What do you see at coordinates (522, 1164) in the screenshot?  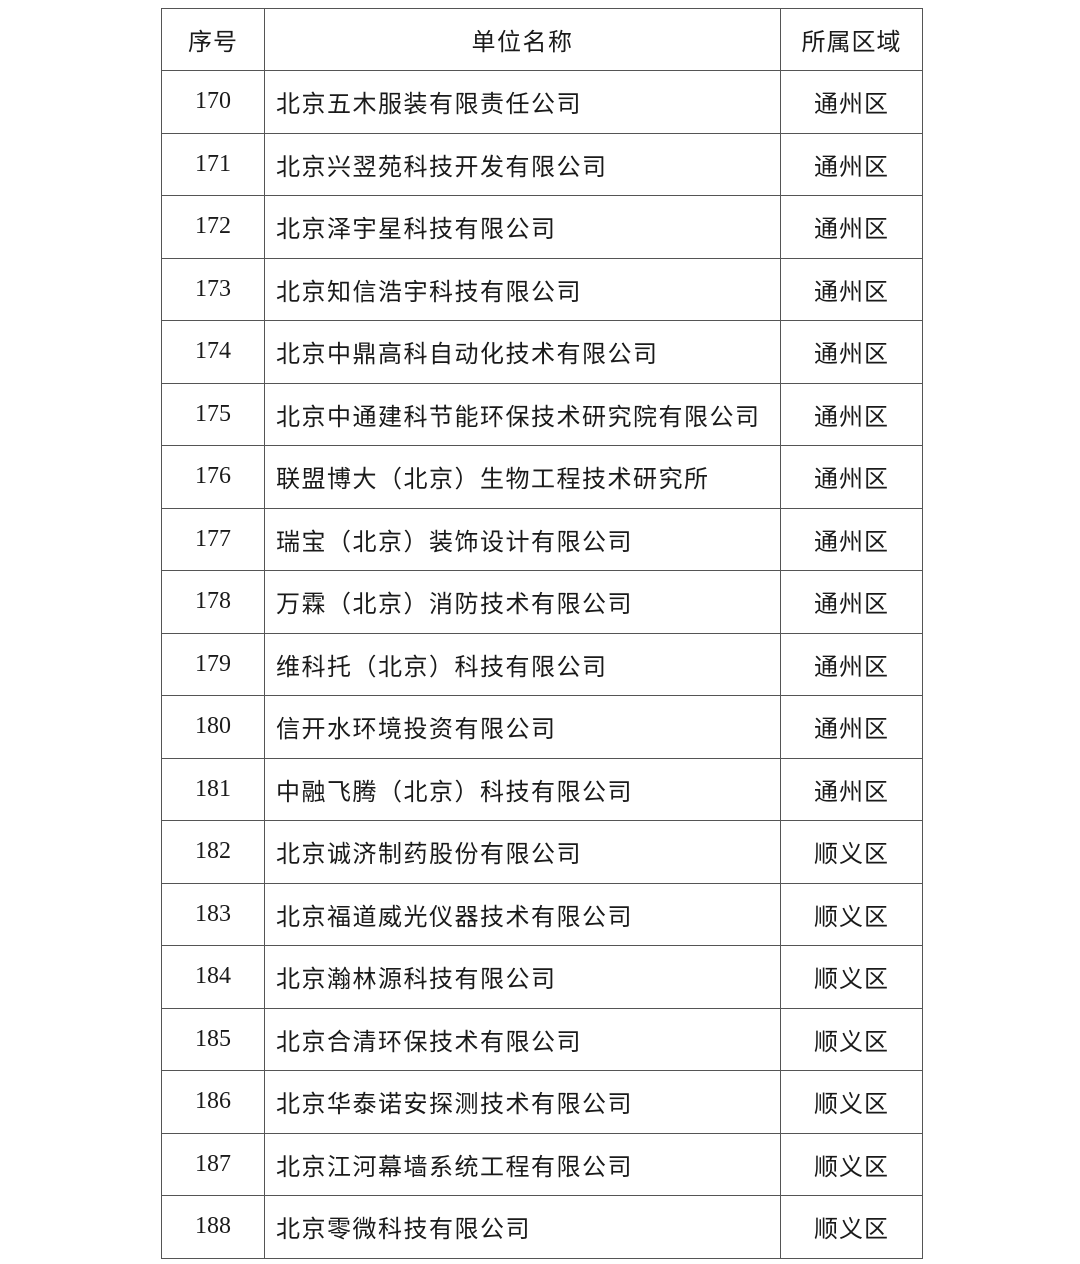 I see `unit-name-cell: 北京江河幕墙系统工程有限公司` at bounding box center [522, 1164].